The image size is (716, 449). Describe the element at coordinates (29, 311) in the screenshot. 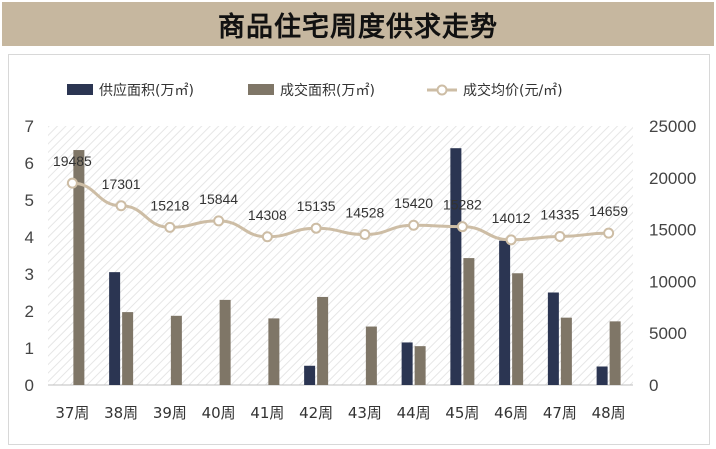

I see `y-left-tick-label: 2` at that location.